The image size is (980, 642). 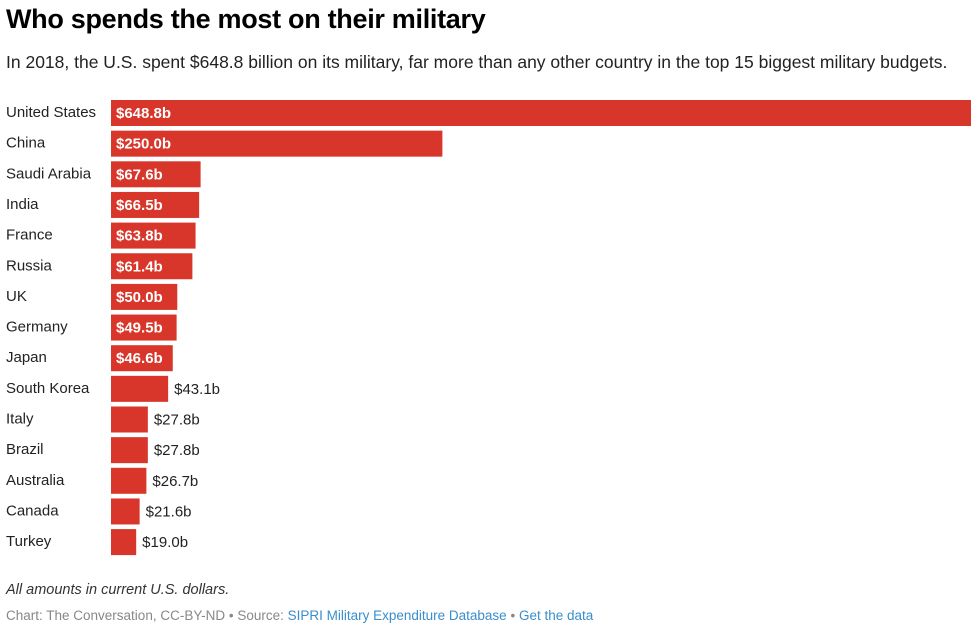 I want to click on category-label: South Korea, so click(x=48, y=388).